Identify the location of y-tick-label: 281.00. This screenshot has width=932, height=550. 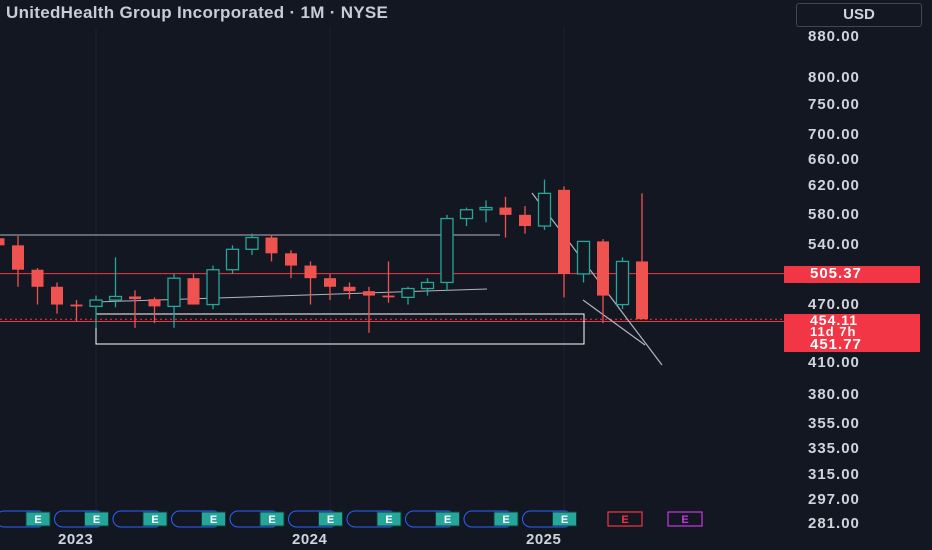
(834, 523).